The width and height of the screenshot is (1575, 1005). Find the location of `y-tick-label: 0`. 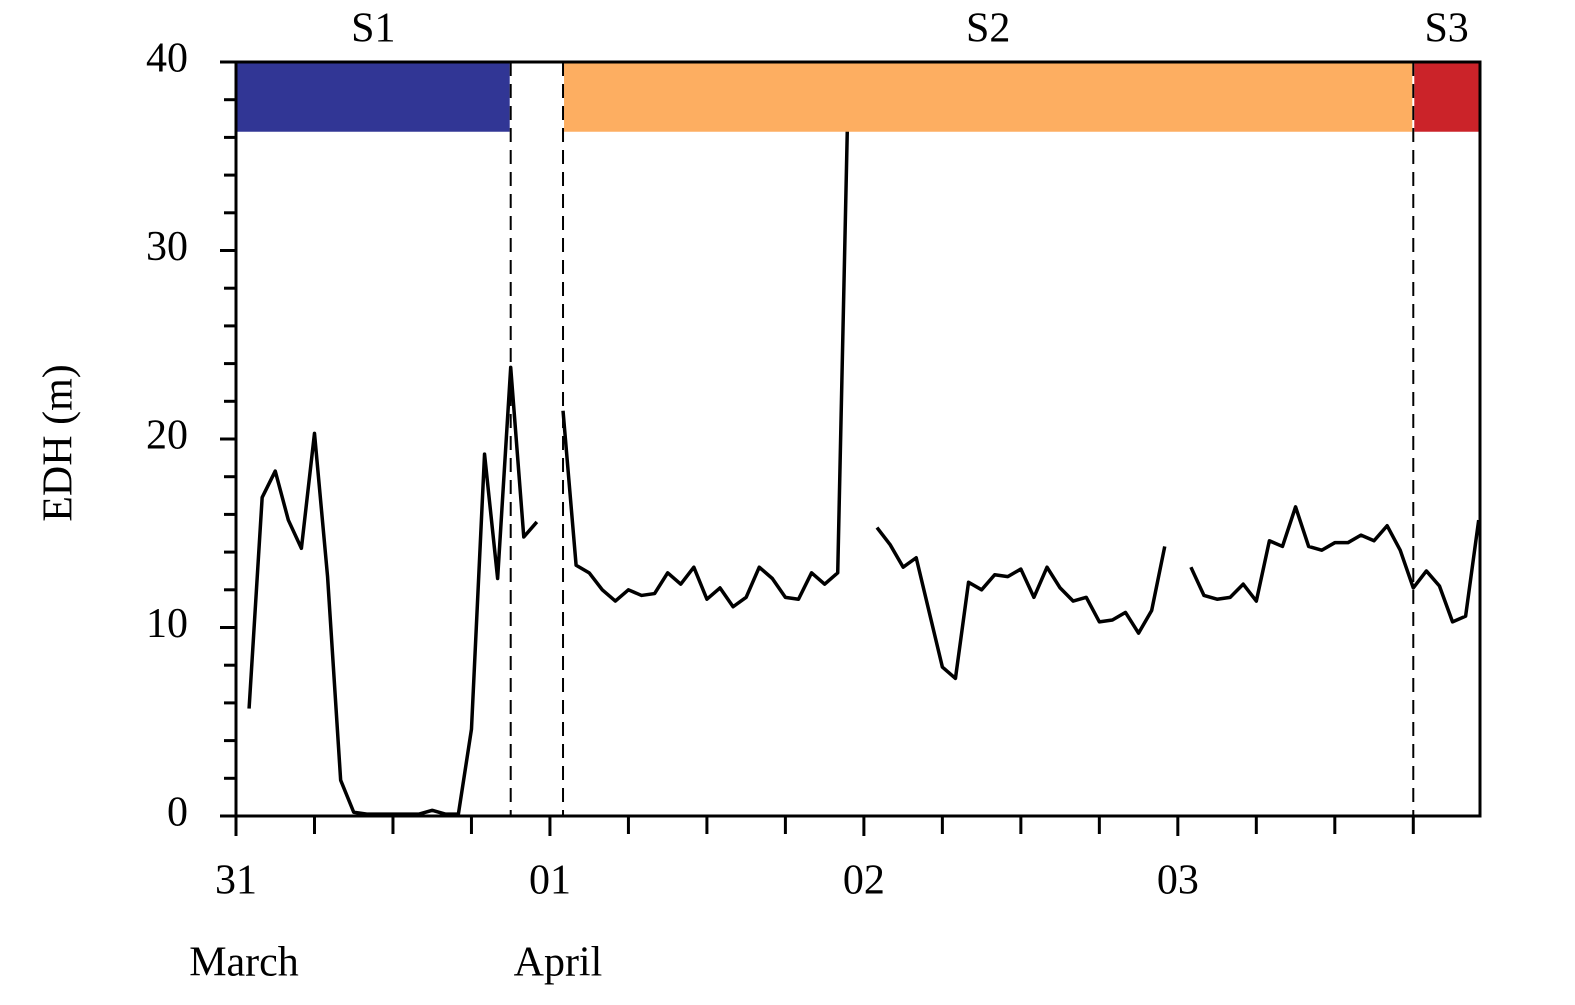

y-tick-label: 0 is located at coordinates (177, 813).